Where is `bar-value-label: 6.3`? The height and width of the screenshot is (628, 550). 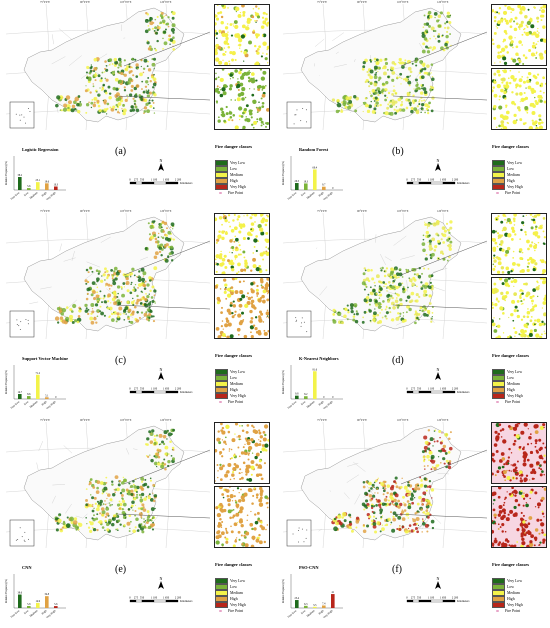 bar-value-label: 6.3 is located at coordinates (306, 604).